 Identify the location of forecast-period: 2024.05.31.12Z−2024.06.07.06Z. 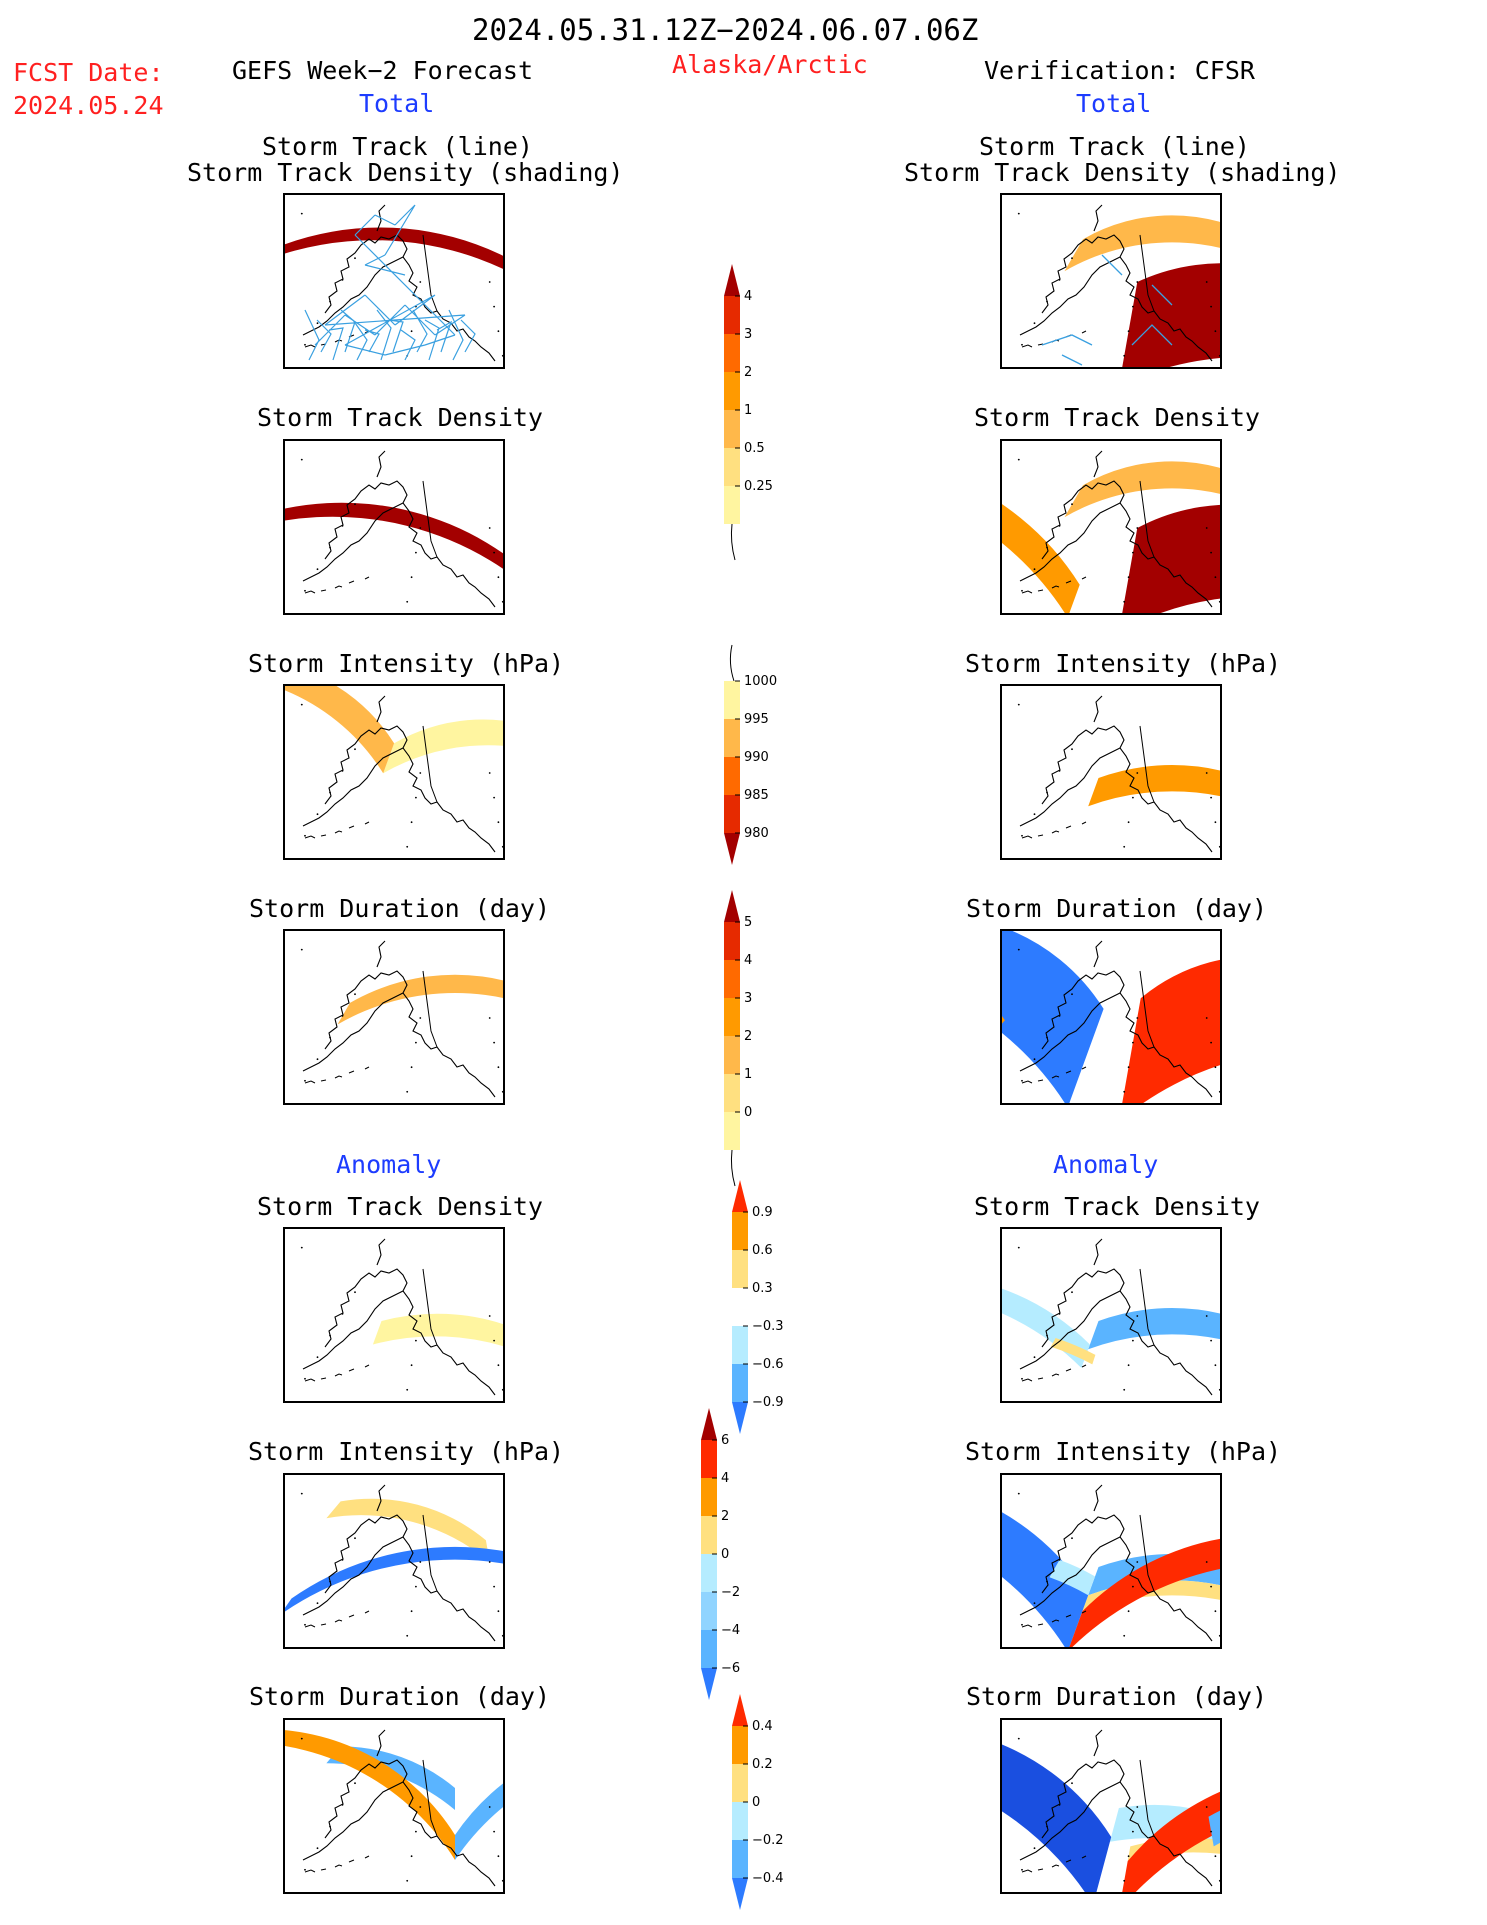
(725, 30).